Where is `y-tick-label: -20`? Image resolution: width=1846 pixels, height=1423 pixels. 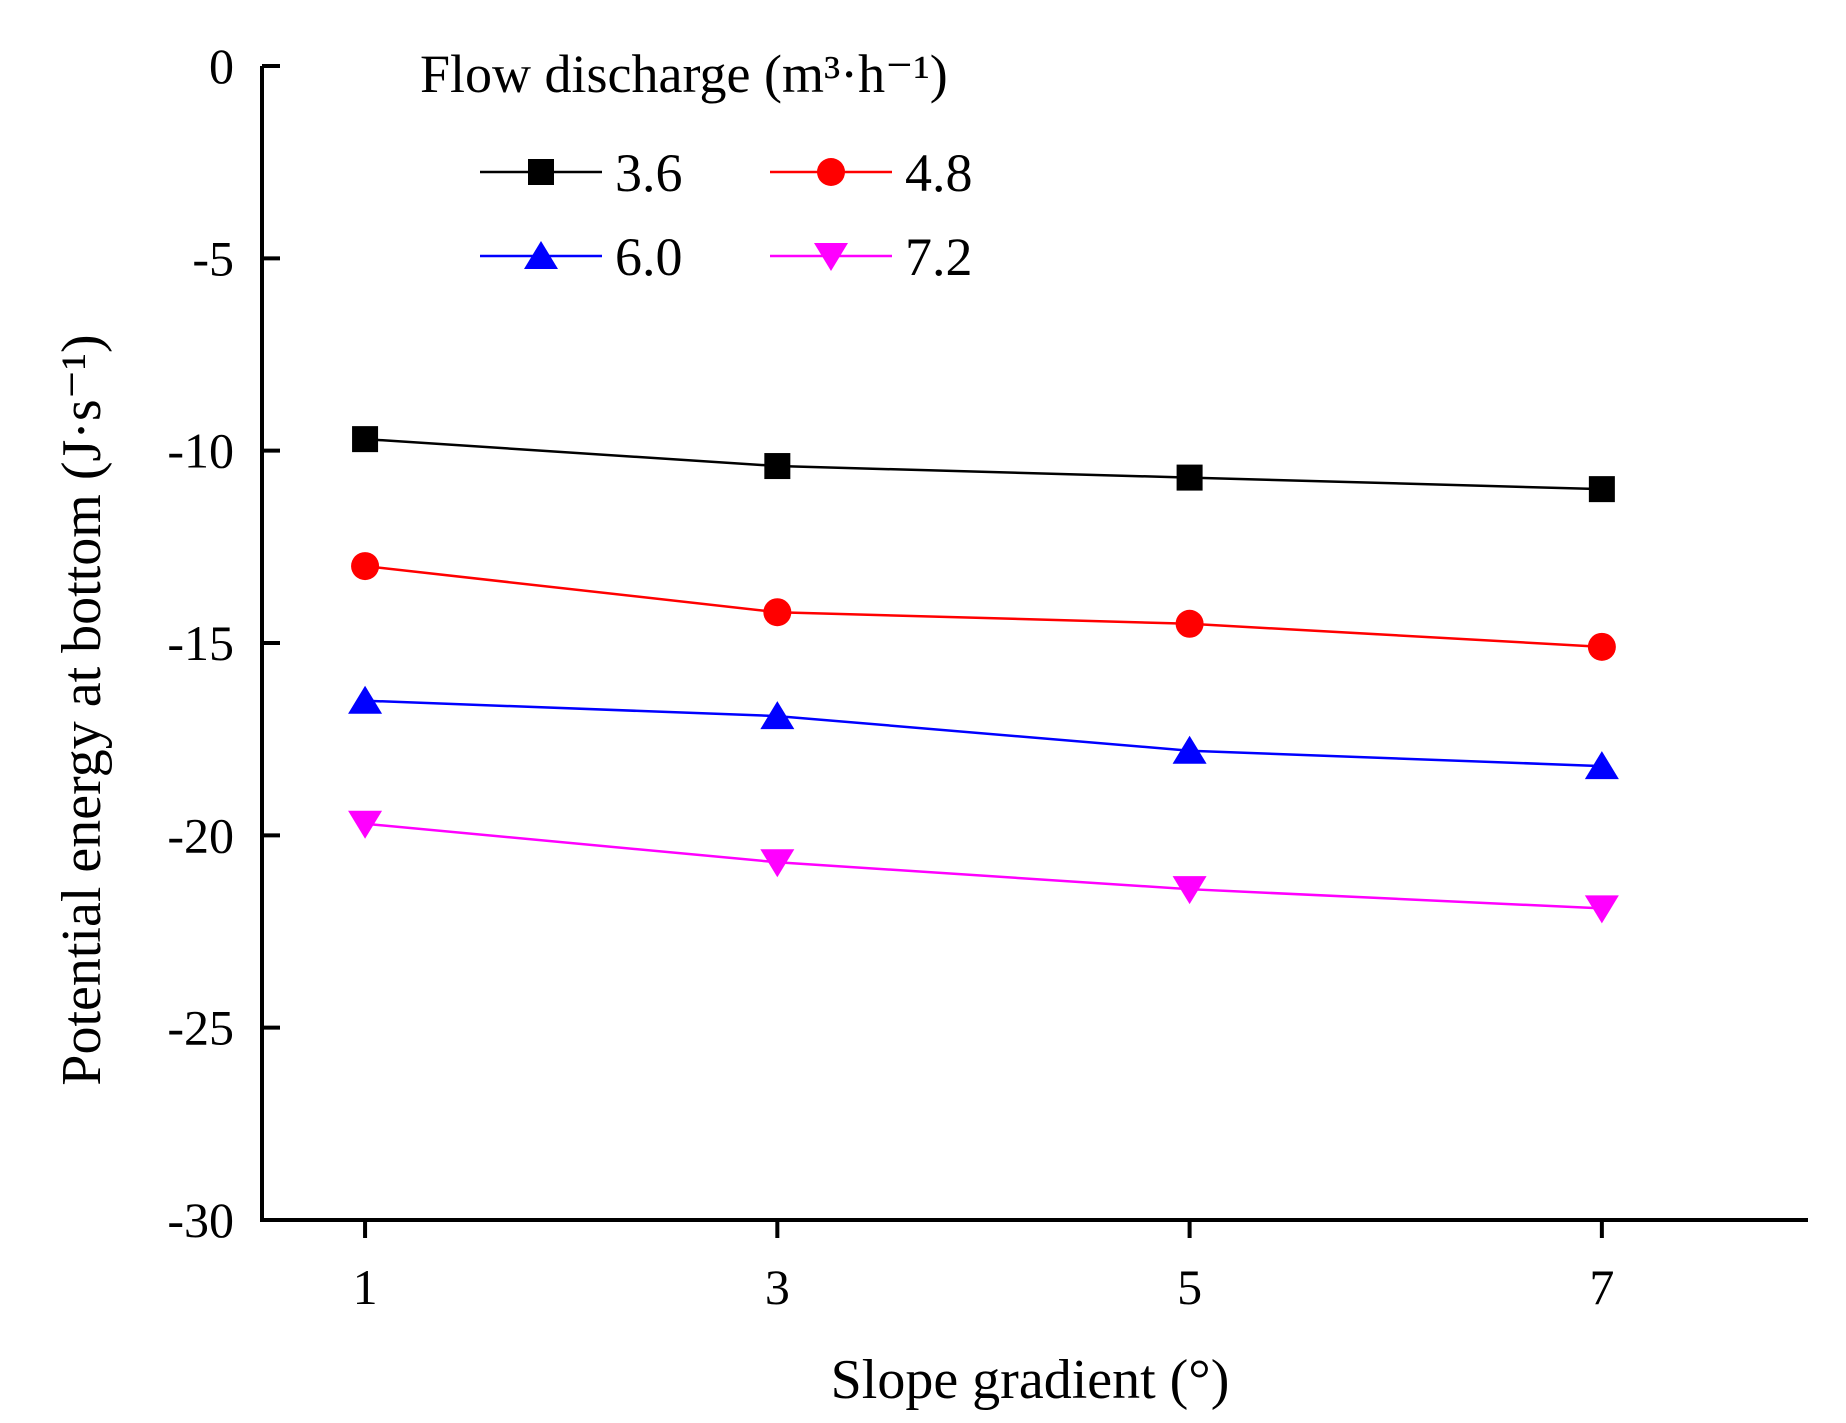
y-tick-label: -20 is located at coordinates (200, 835).